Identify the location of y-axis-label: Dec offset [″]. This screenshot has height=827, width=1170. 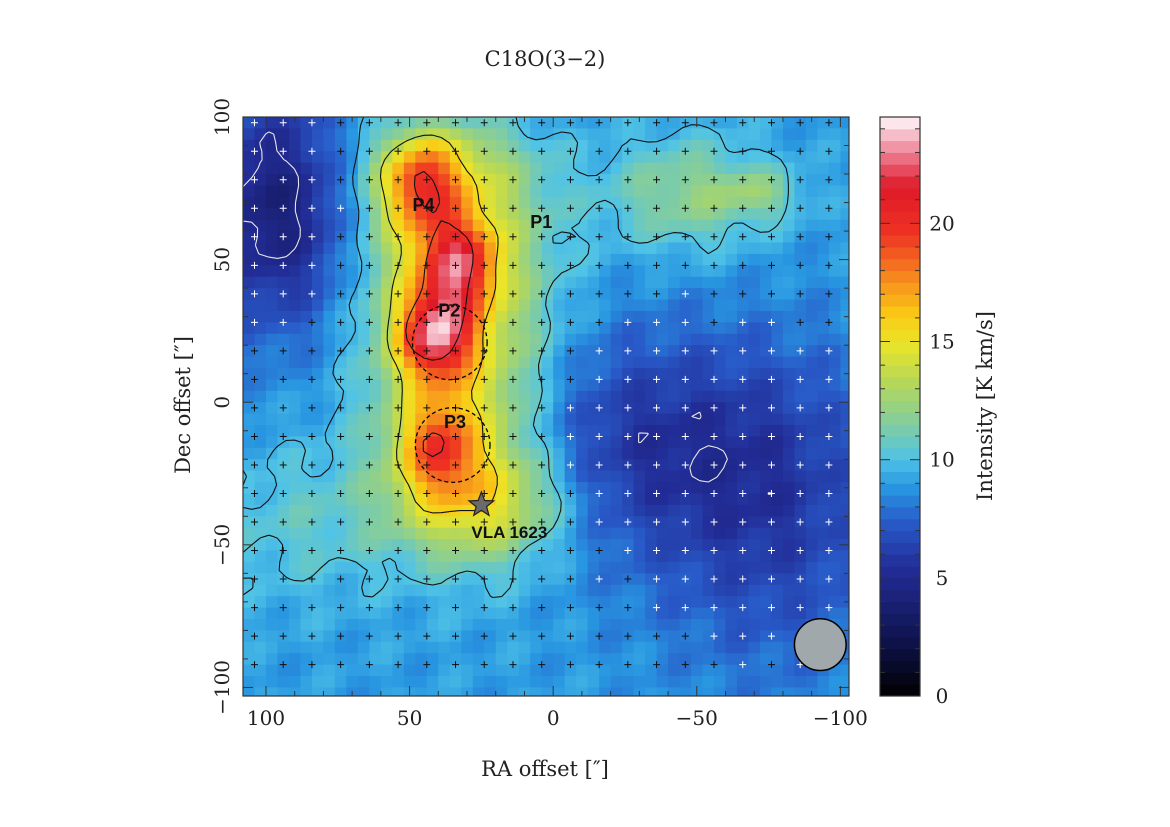
(183, 405).